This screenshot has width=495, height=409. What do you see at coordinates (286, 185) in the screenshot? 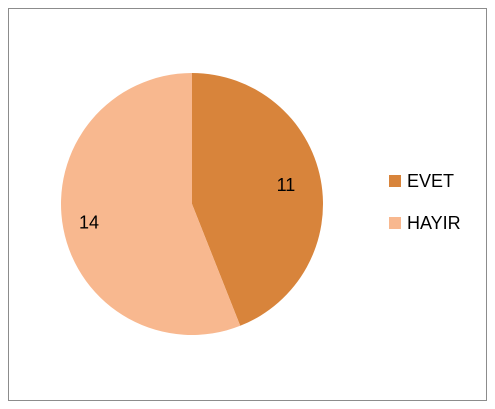
I see `data-label-evet: 11` at bounding box center [286, 185].